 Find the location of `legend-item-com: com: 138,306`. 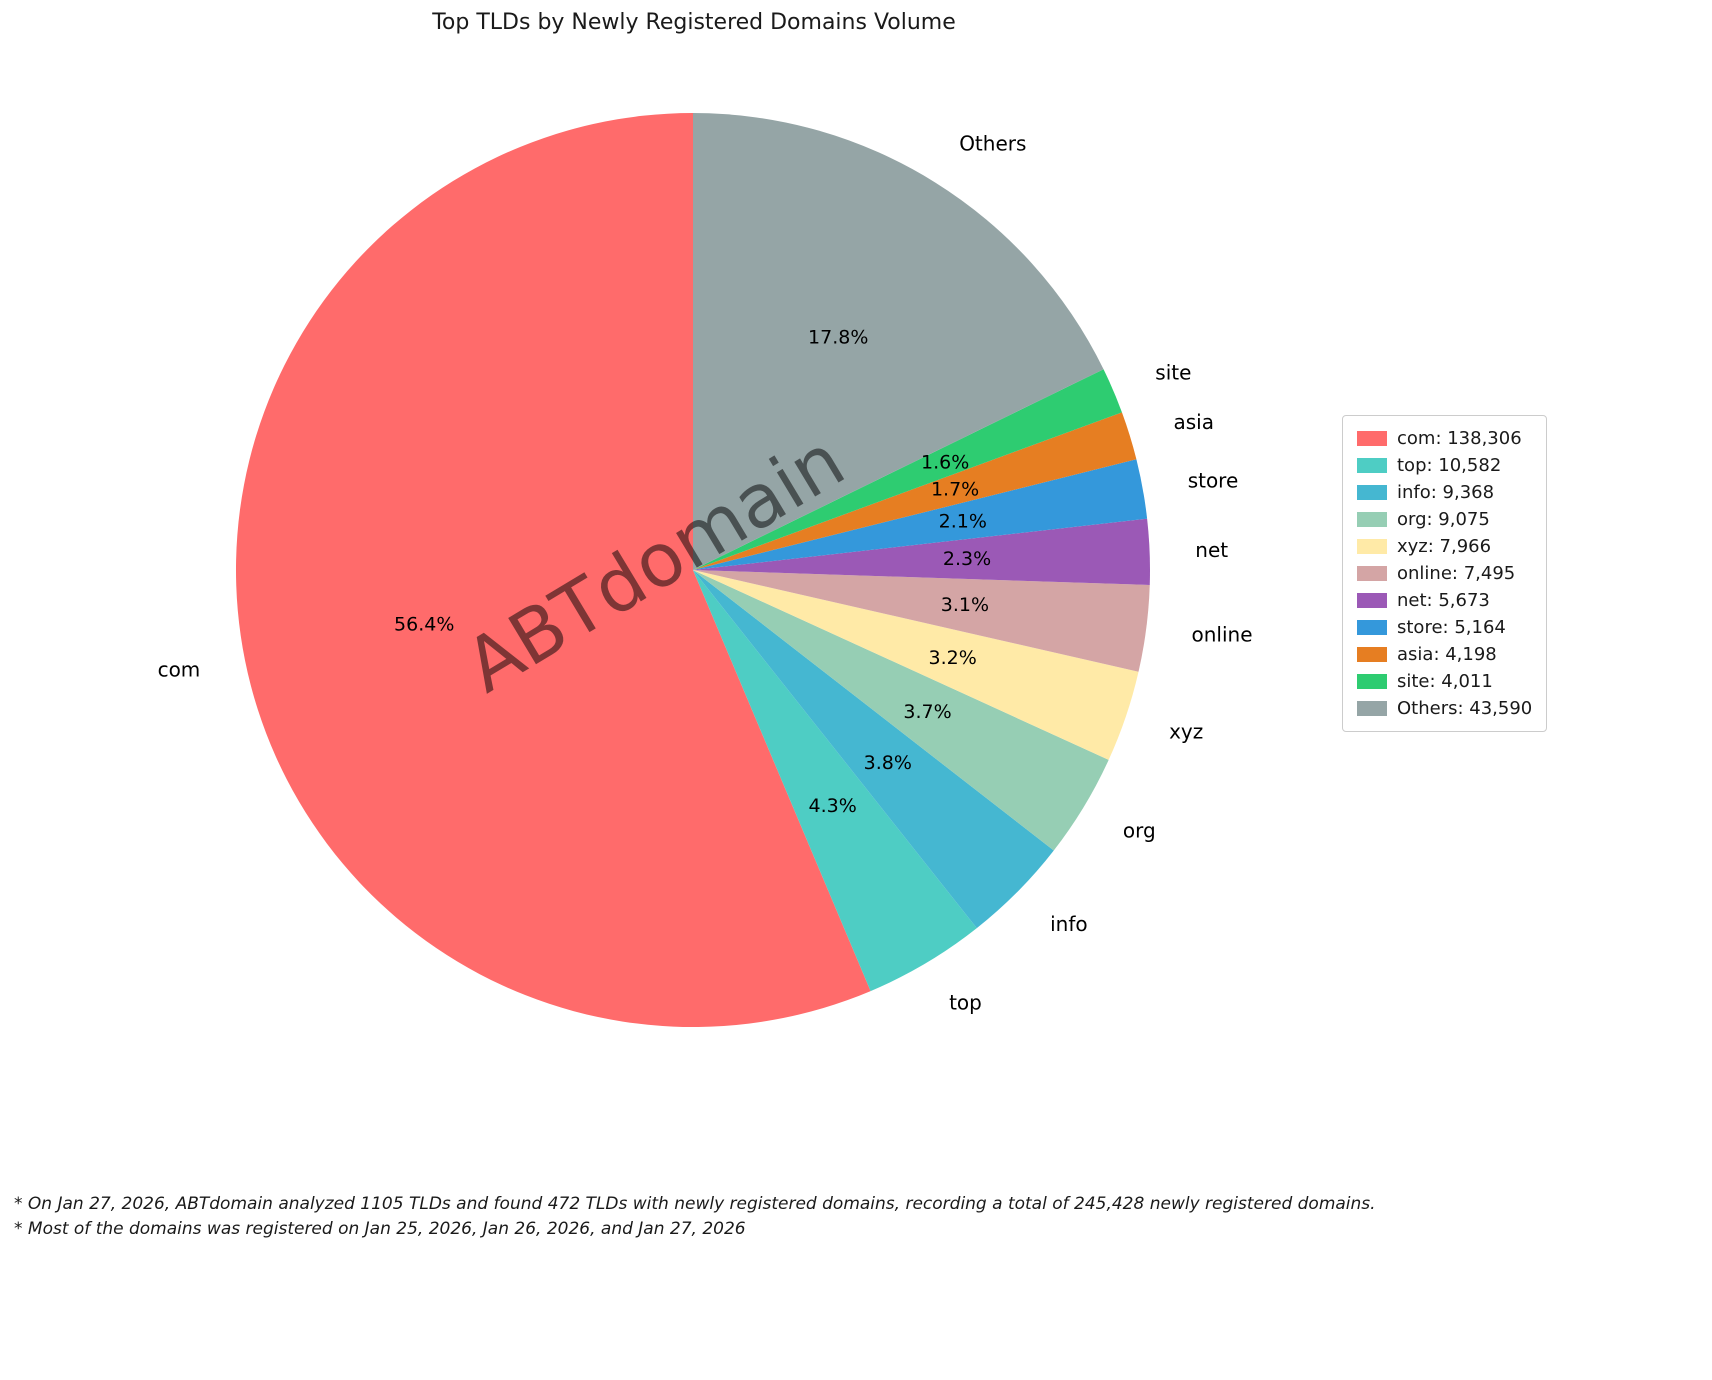

legend-item-com: com: 138,306 is located at coordinates (1444, 438).